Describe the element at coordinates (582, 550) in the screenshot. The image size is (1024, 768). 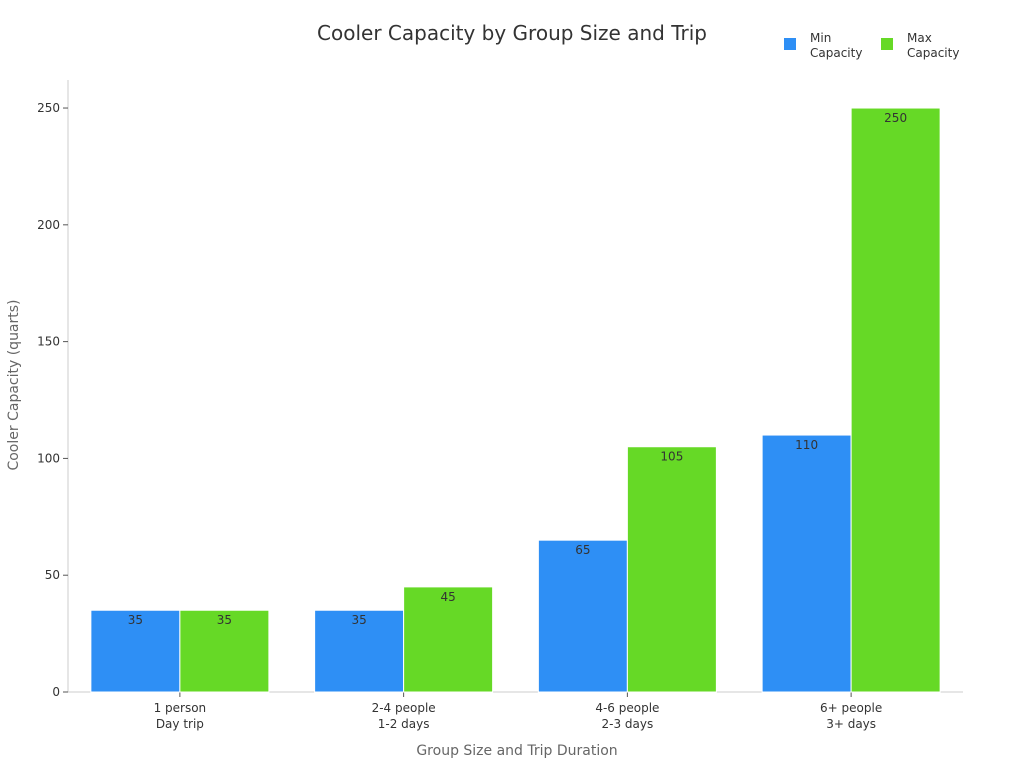
I see `bar-value-label: 65` at that location.